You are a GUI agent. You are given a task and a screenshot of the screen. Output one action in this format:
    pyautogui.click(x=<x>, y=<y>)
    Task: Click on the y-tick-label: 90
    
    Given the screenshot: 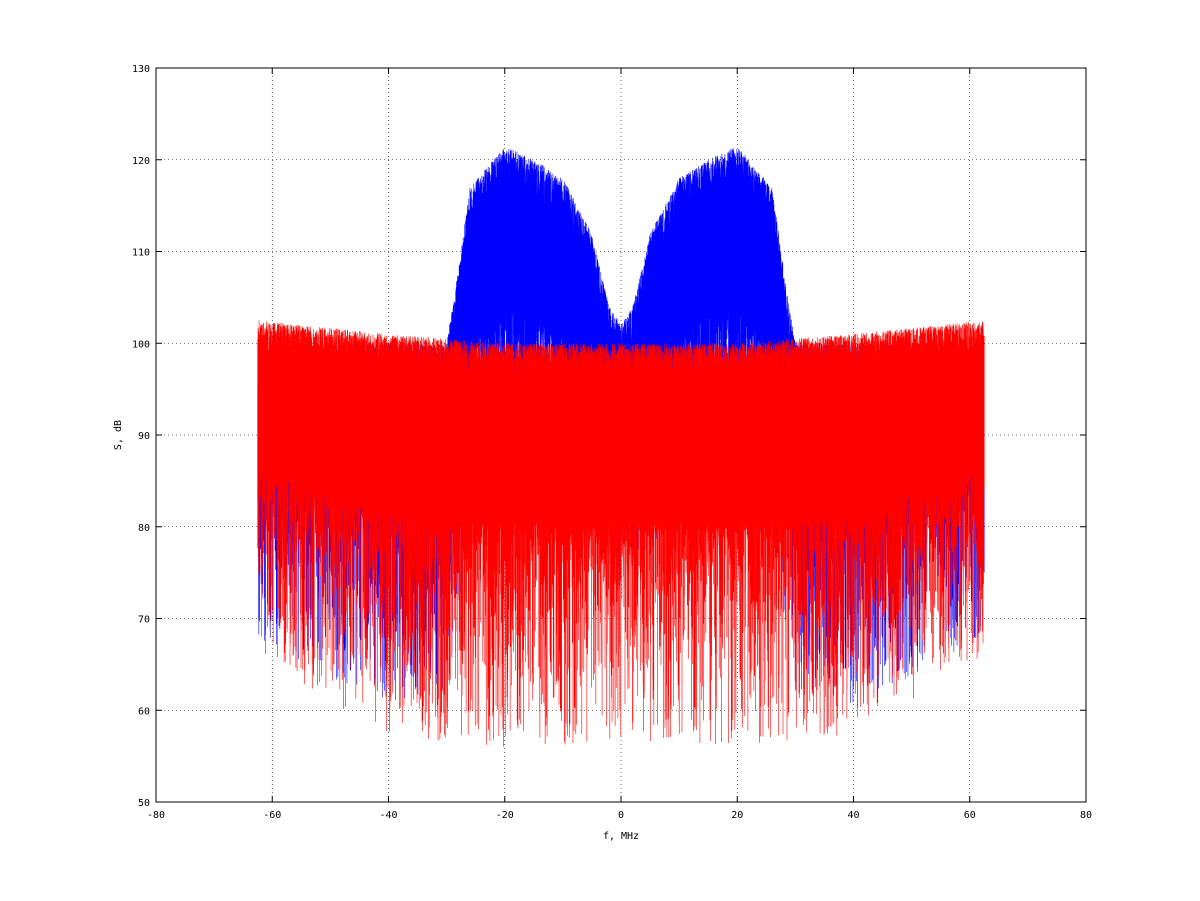 What is the action you would take?
    pyautogui.click(x=144, y=436)
    